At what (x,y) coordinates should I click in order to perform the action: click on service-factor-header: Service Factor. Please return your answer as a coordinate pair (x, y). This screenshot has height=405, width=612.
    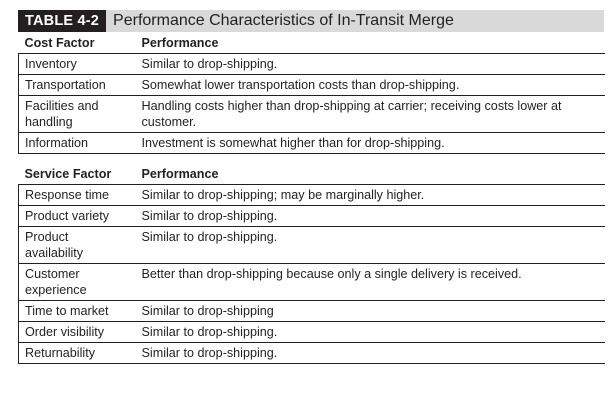
    Looking at the image, I should click on (75, 169).